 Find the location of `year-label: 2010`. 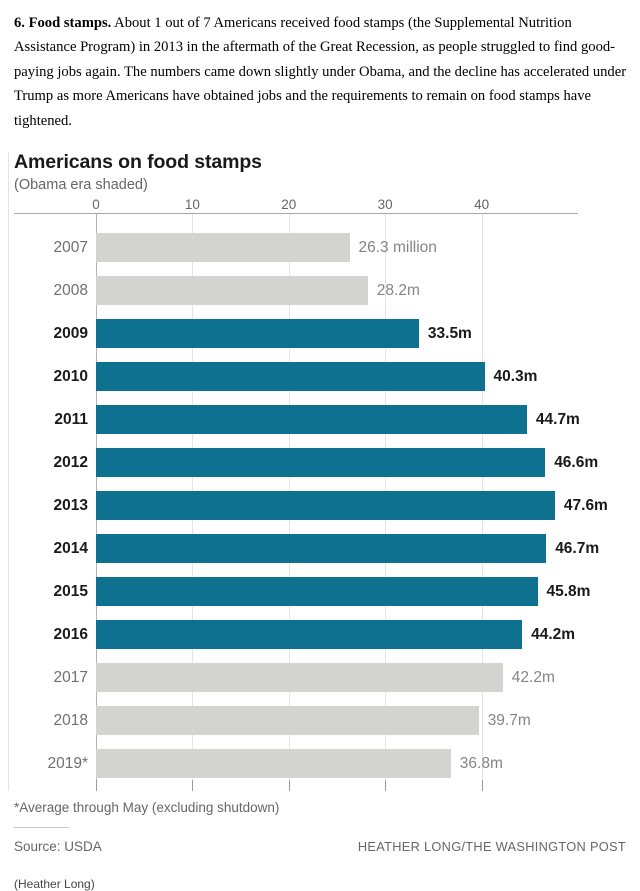

year-label: 2010 is located at coordinates (70, 376).